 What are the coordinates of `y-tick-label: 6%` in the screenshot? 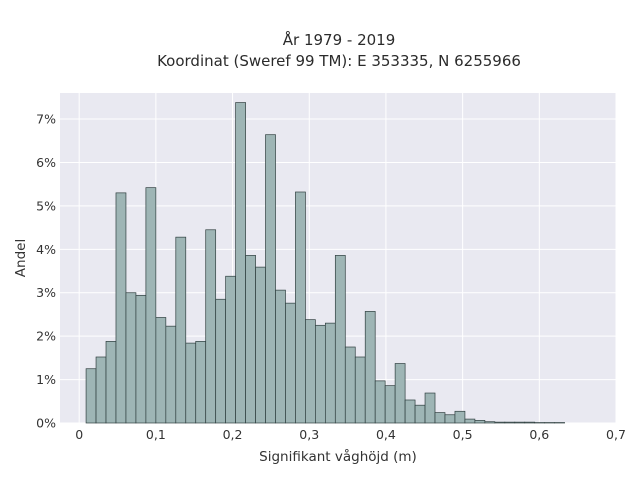 It's located at (46, 162).